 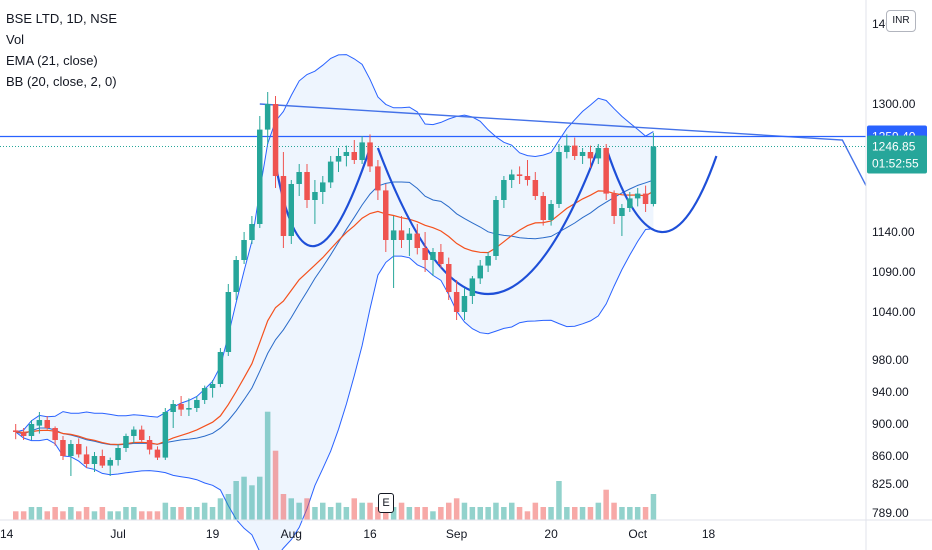 I want to click on earnings-event-badge: E, so click(x=386, y=503).